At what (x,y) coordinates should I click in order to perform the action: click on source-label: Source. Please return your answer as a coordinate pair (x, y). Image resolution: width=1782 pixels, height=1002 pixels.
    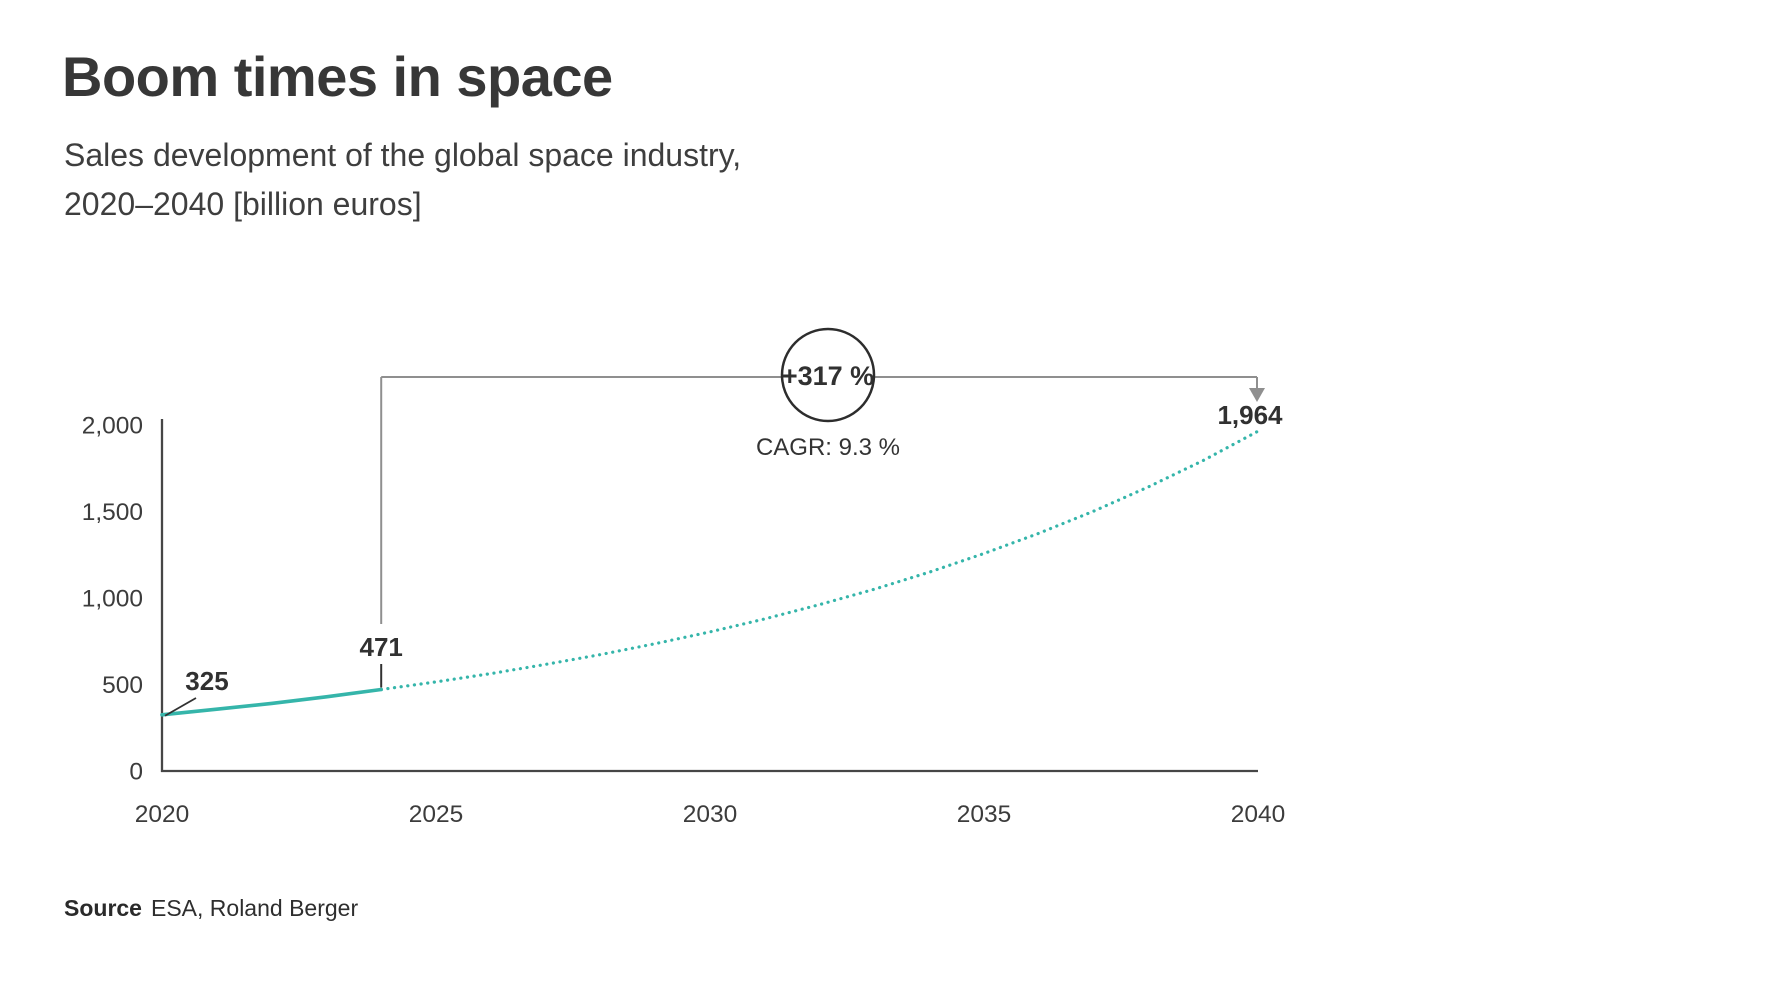
    Looking at the image, I should click on (103, 908).